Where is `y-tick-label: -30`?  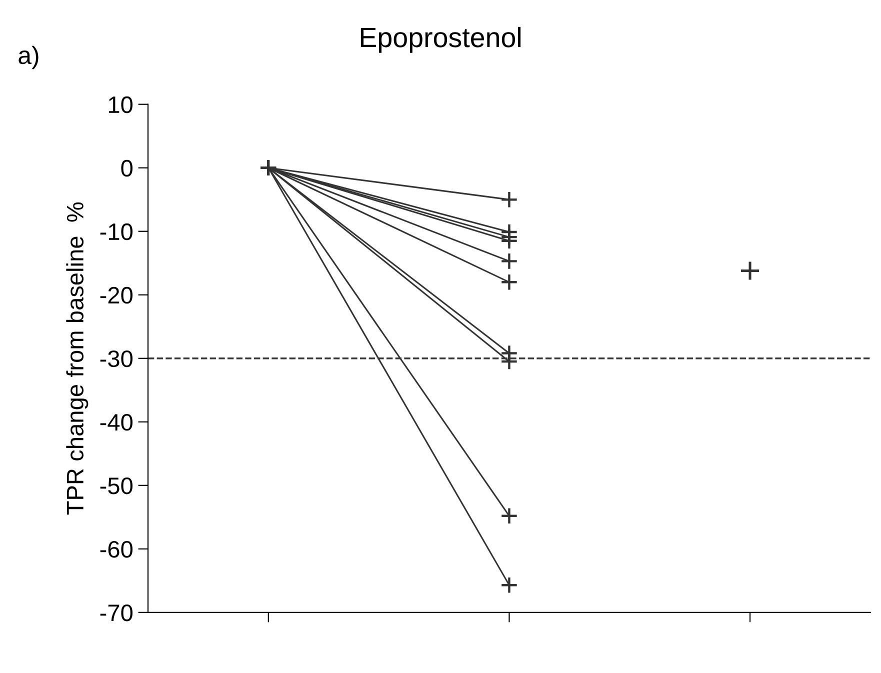 y-tick-label: -30 is located at coordinates (116, 359).